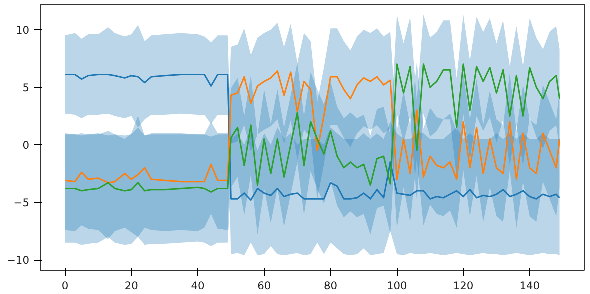 This screenshot has width=590, height=294. What do you see at coordinates (131, 286) in the screenshot?
I see `x-tick-label: 20` at bounding box center [131, 286].